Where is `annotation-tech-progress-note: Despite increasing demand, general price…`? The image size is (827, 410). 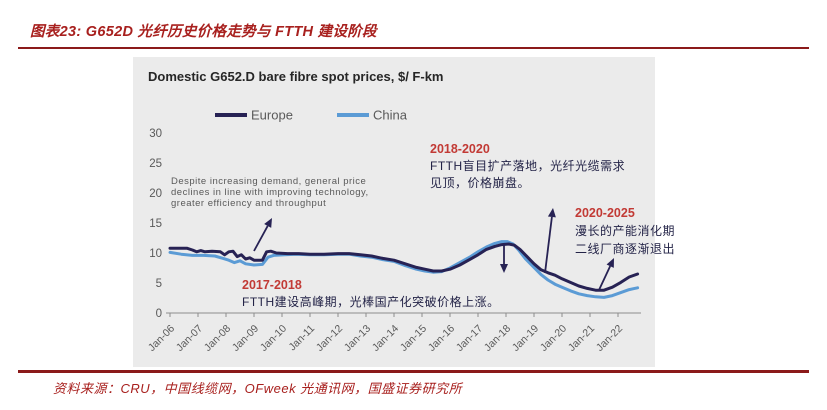
annotation-tech-progress-note: Despite increasing demand, general price… is located at coordinates (270, 192).